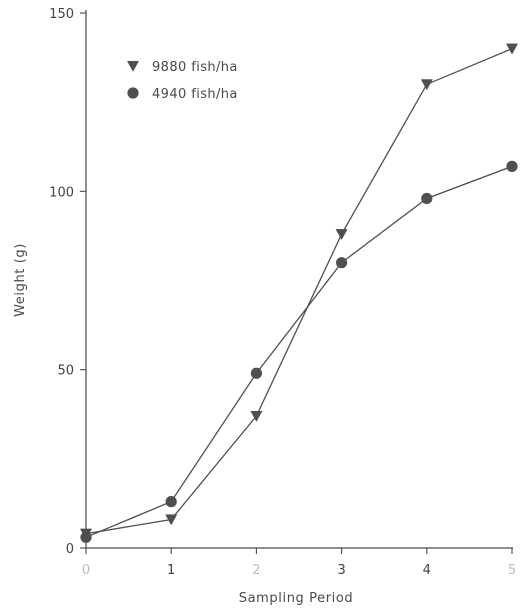 The image size is (523, 612). Describe the element at coordinates (296, 598) in the screenshot. I see `x-axis-title: Sampling Period` at that location.